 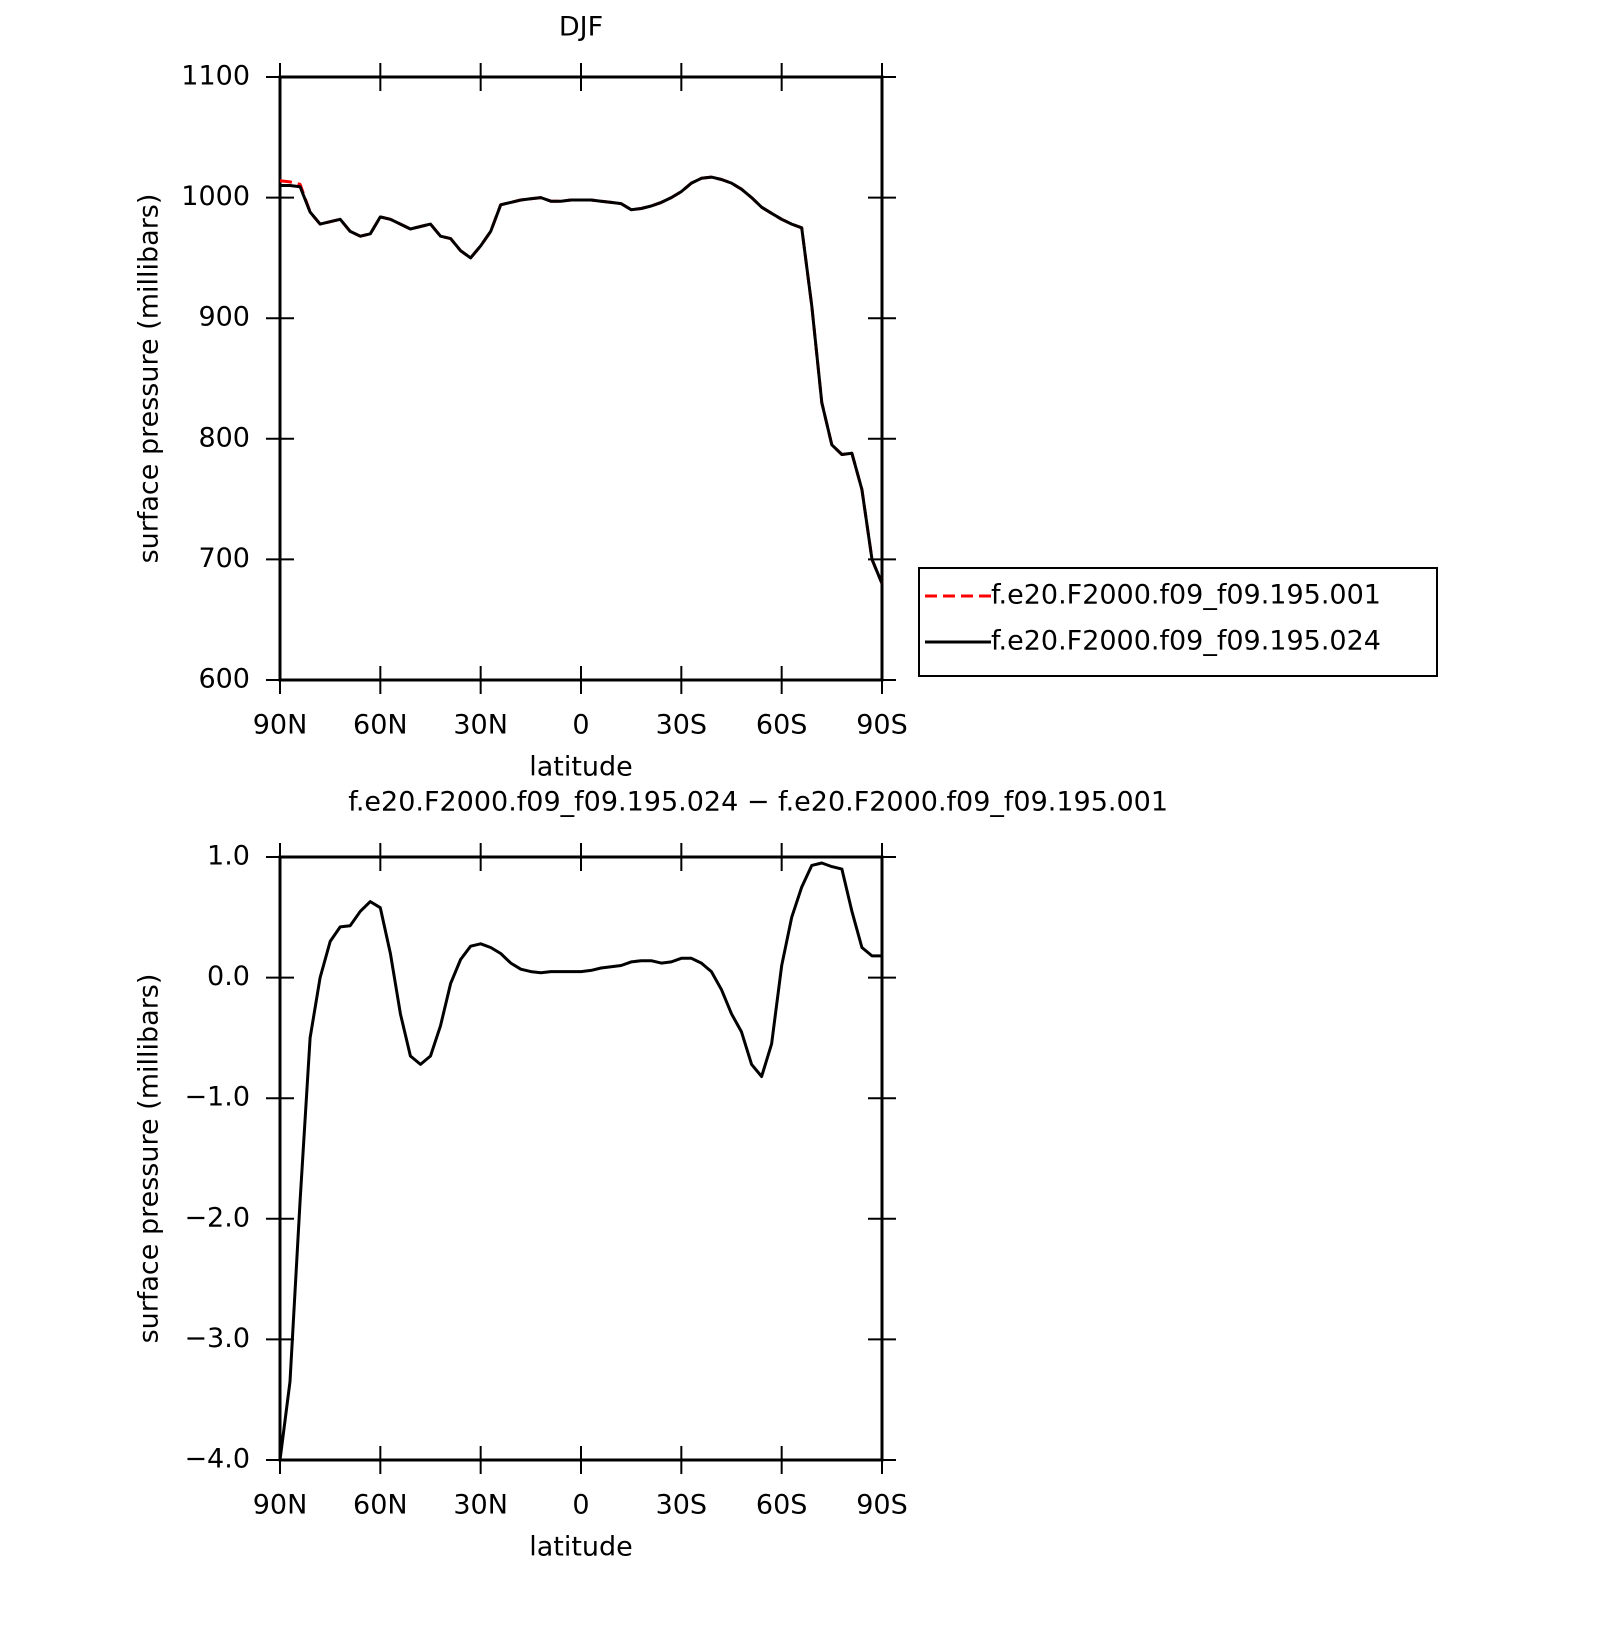 I want to click on y-tick-label: −2.0, so click(x=217, y=1217).